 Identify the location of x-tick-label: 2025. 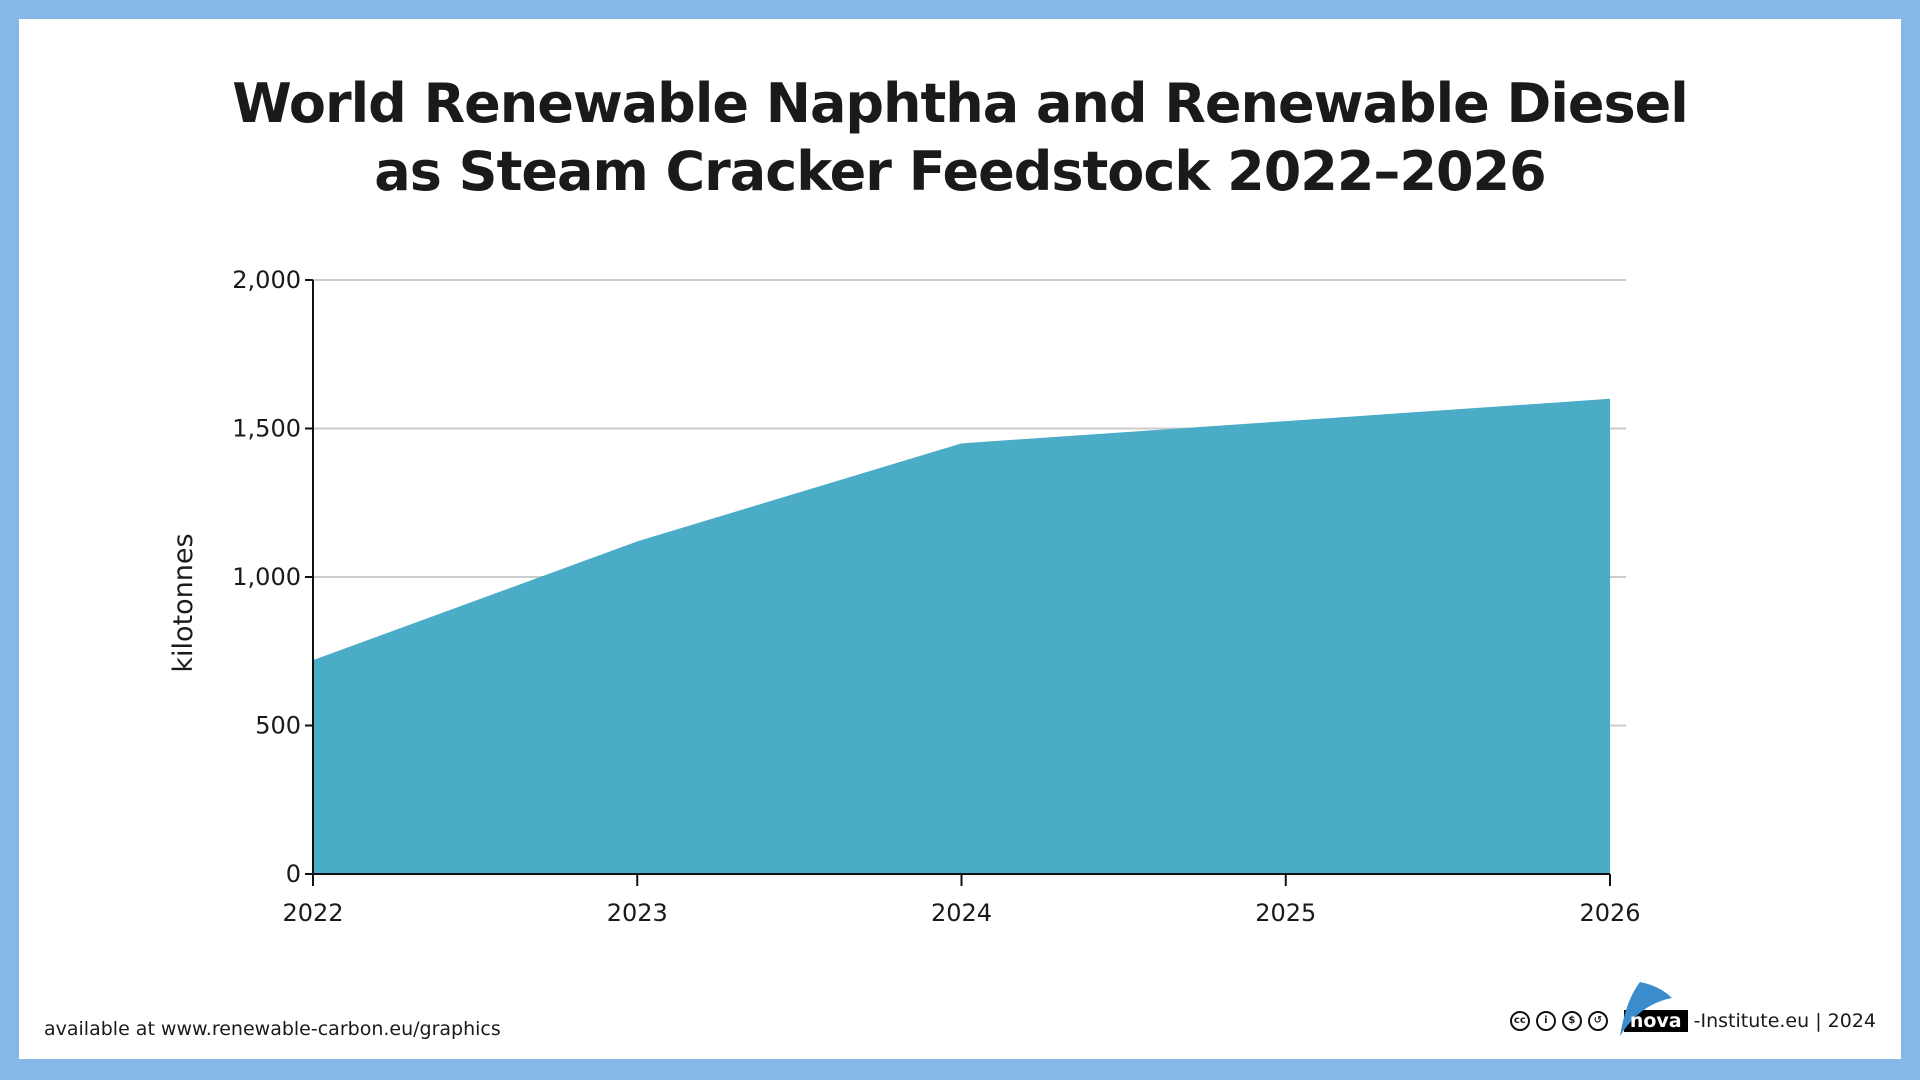
(1285, 913).